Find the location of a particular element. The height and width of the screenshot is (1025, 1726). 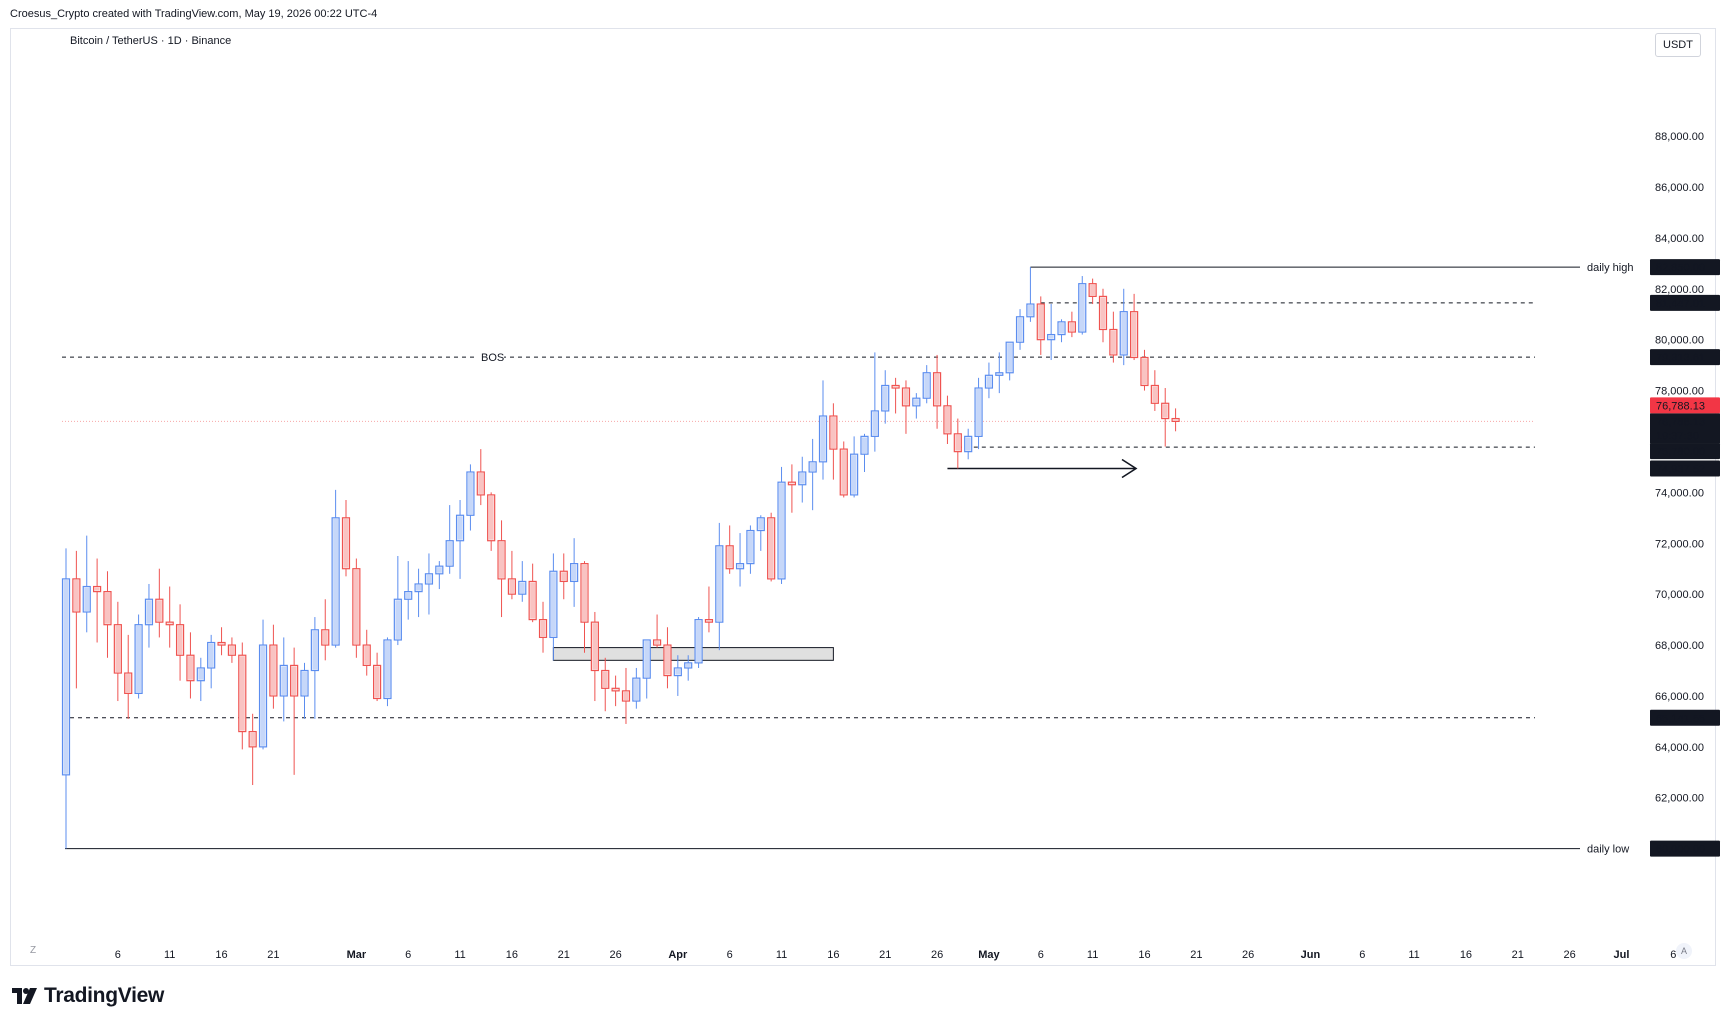

x-tick-label: Mar is located at coordinates (357, 955).